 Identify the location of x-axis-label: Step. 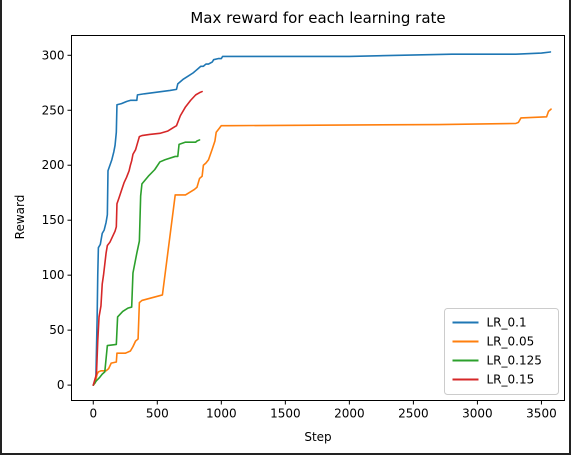
(317, 437).